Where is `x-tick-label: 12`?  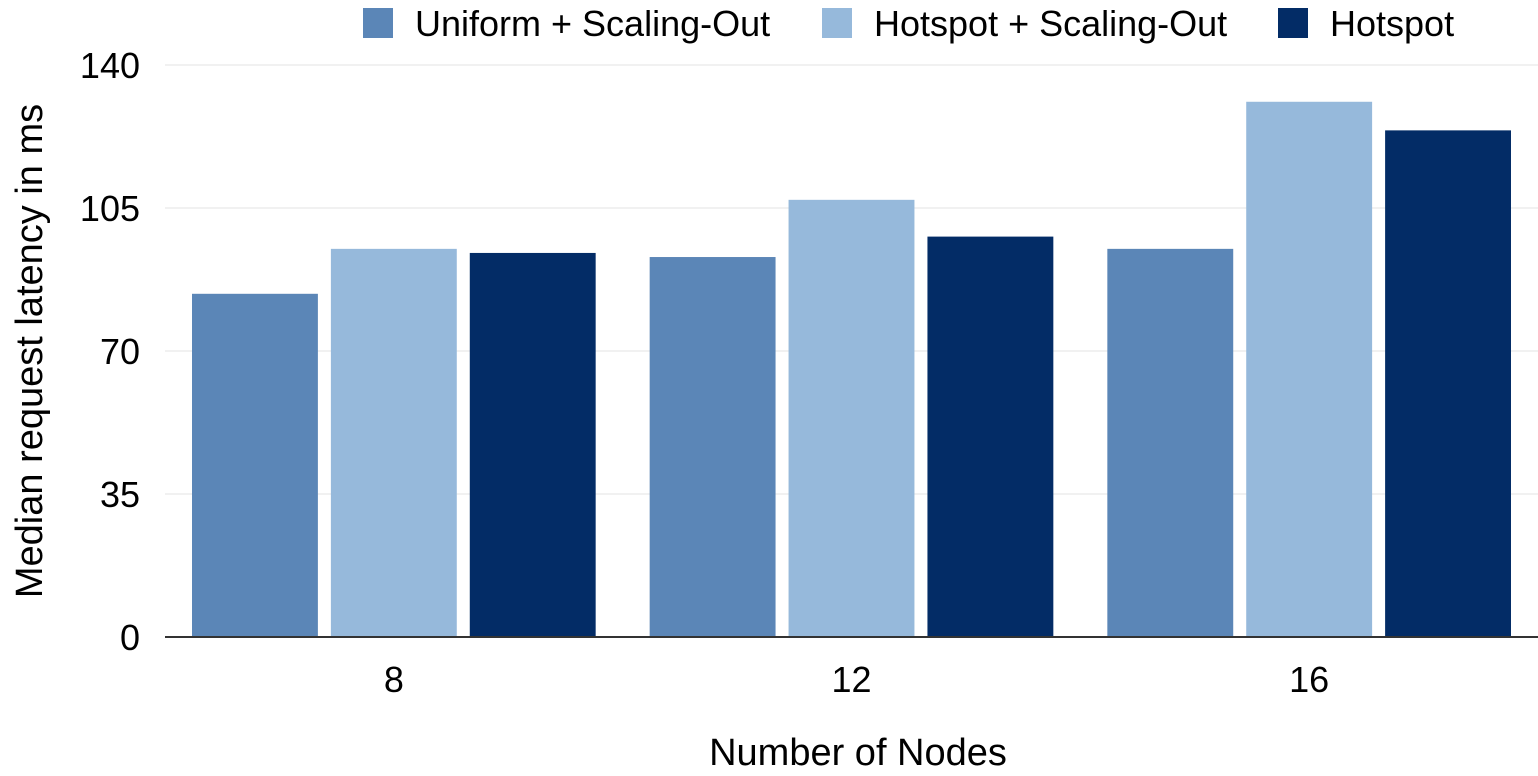
x-tick-label: 12 is located at coordinates (851, 679).